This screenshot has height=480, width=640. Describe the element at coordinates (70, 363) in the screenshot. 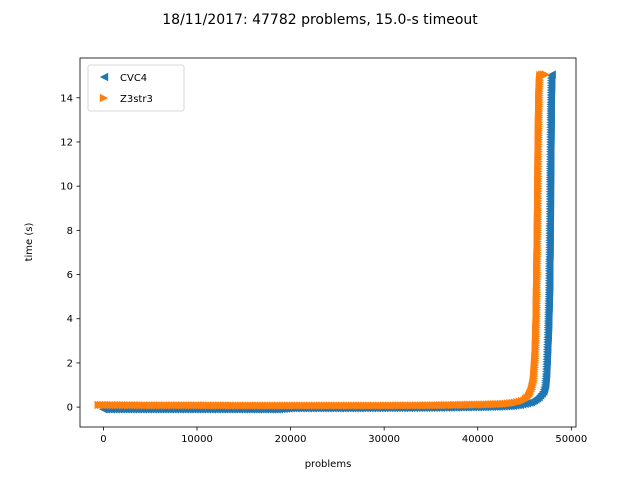

I see `y-tick-label: 2` at that location.